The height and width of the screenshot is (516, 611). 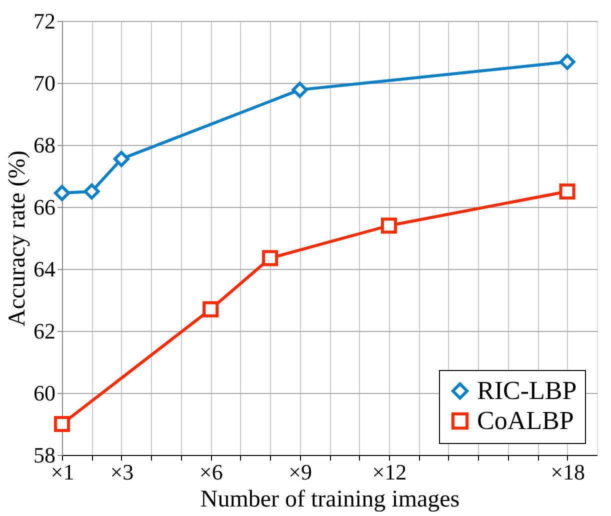 What do you see at coordinates (211, 472) in the screenshot?
I see `x-tick-label: ×6` at bounding box center [211, 472].